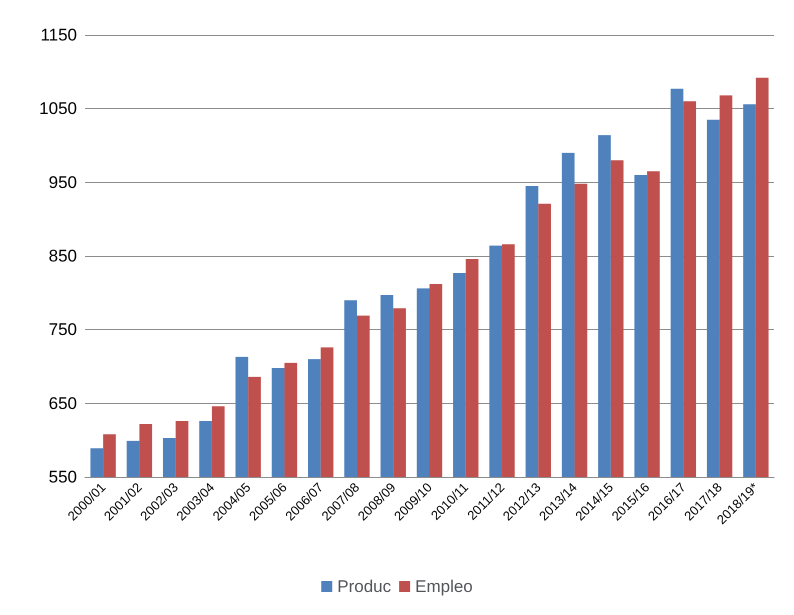  I want to click on y-tick-label: 550, so click(62, 477).